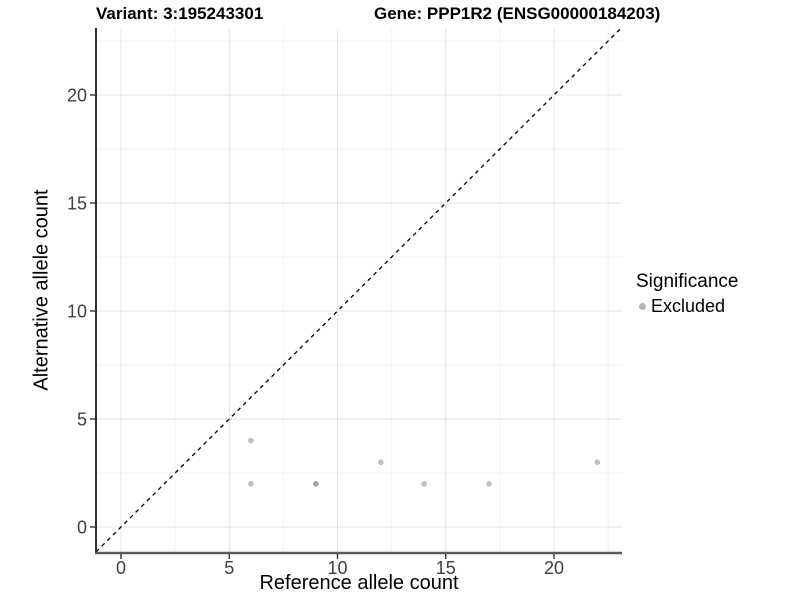  Describe the element at coordinates (41, 290) in the screenshot. I see `y-axis-title: Alternative allele count` at that location.